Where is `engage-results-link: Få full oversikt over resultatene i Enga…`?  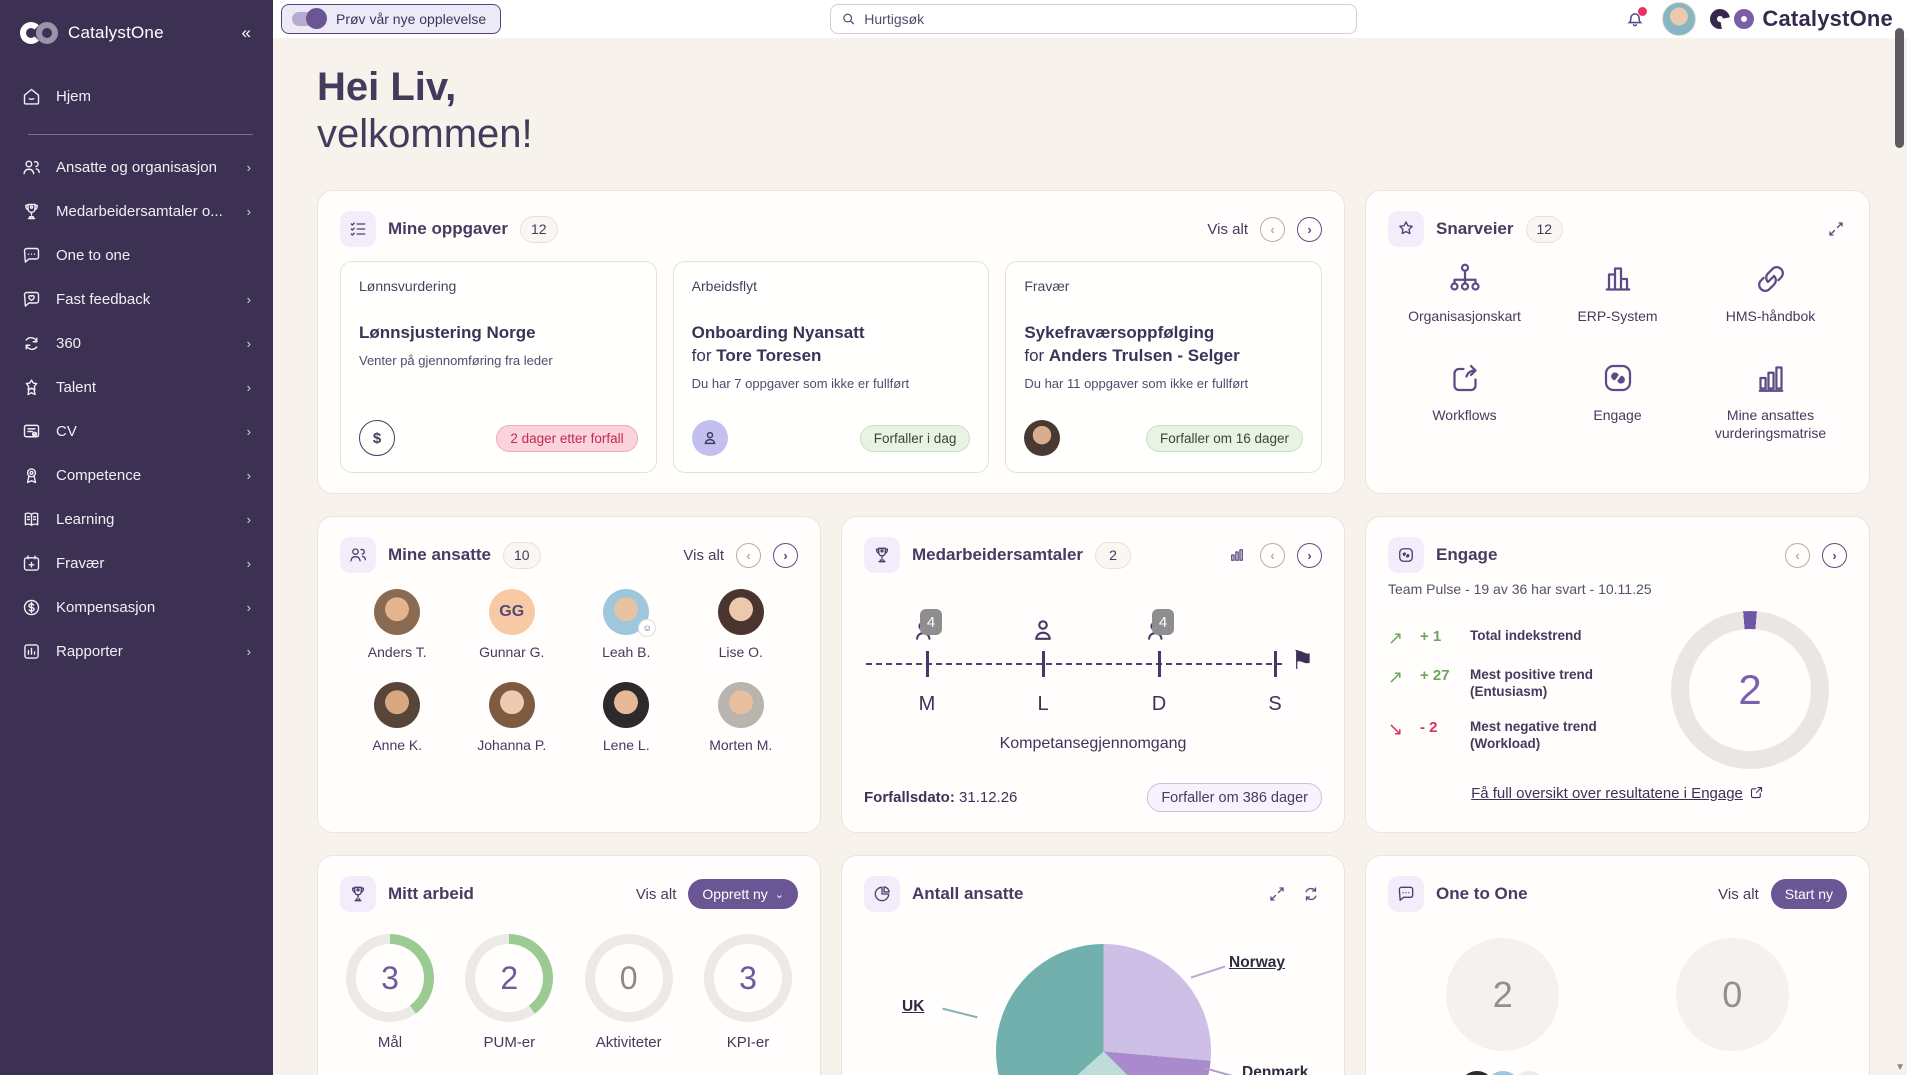 engage-results-link: Få full oversikt over resultatene i Enga… is located at coordinates (1607, 794).